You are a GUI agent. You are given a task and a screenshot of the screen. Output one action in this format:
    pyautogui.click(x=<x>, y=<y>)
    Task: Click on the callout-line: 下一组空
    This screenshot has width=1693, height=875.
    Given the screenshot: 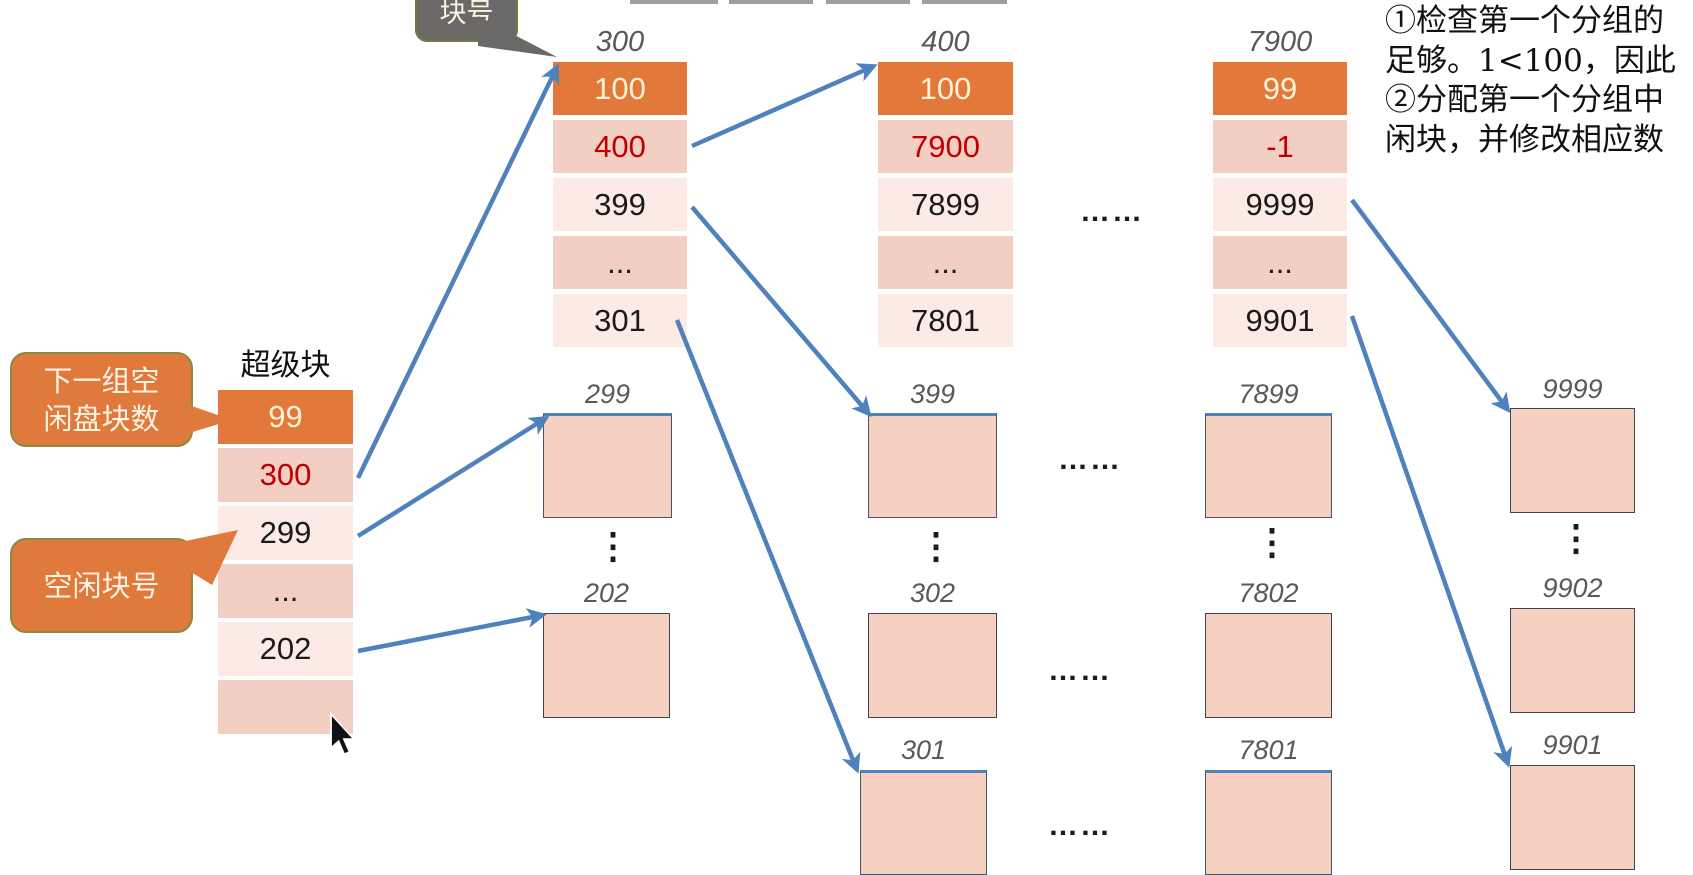 What is the action you would take?
    pyautogui.click(x=101, y=380)
    